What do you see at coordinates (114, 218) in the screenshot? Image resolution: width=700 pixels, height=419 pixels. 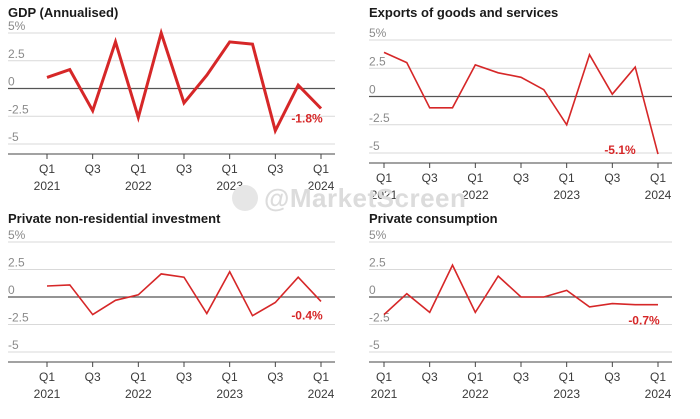 I see `panel-title: Private non-residential investment` at bounding box center [114, 218].